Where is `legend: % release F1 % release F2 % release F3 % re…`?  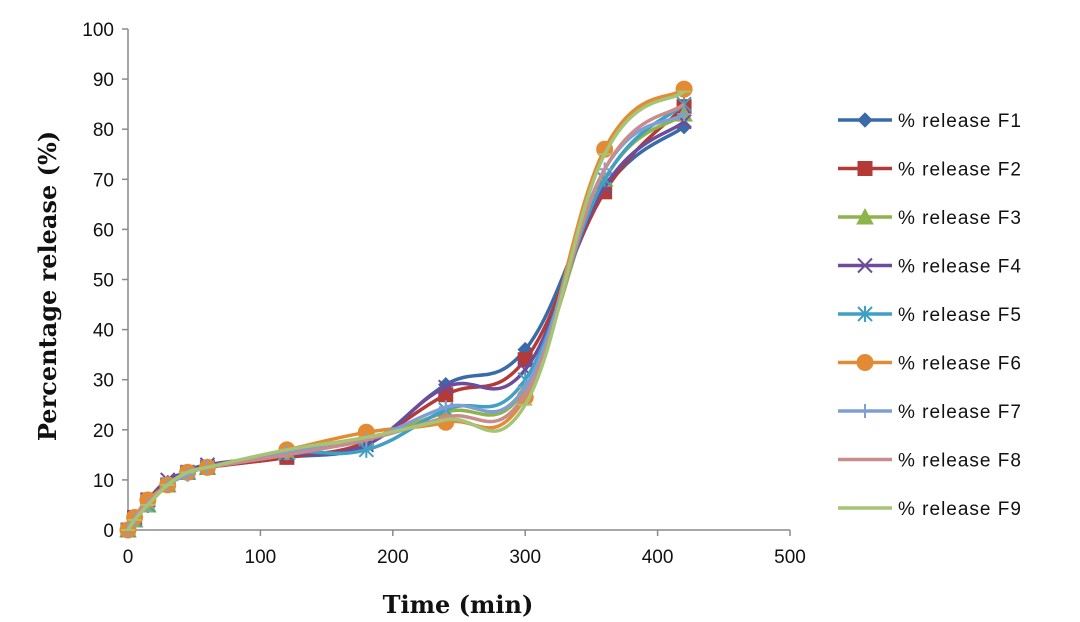 legend: % release F1 % release F2 % release F3 % re… is located at coordinates (930, 315).